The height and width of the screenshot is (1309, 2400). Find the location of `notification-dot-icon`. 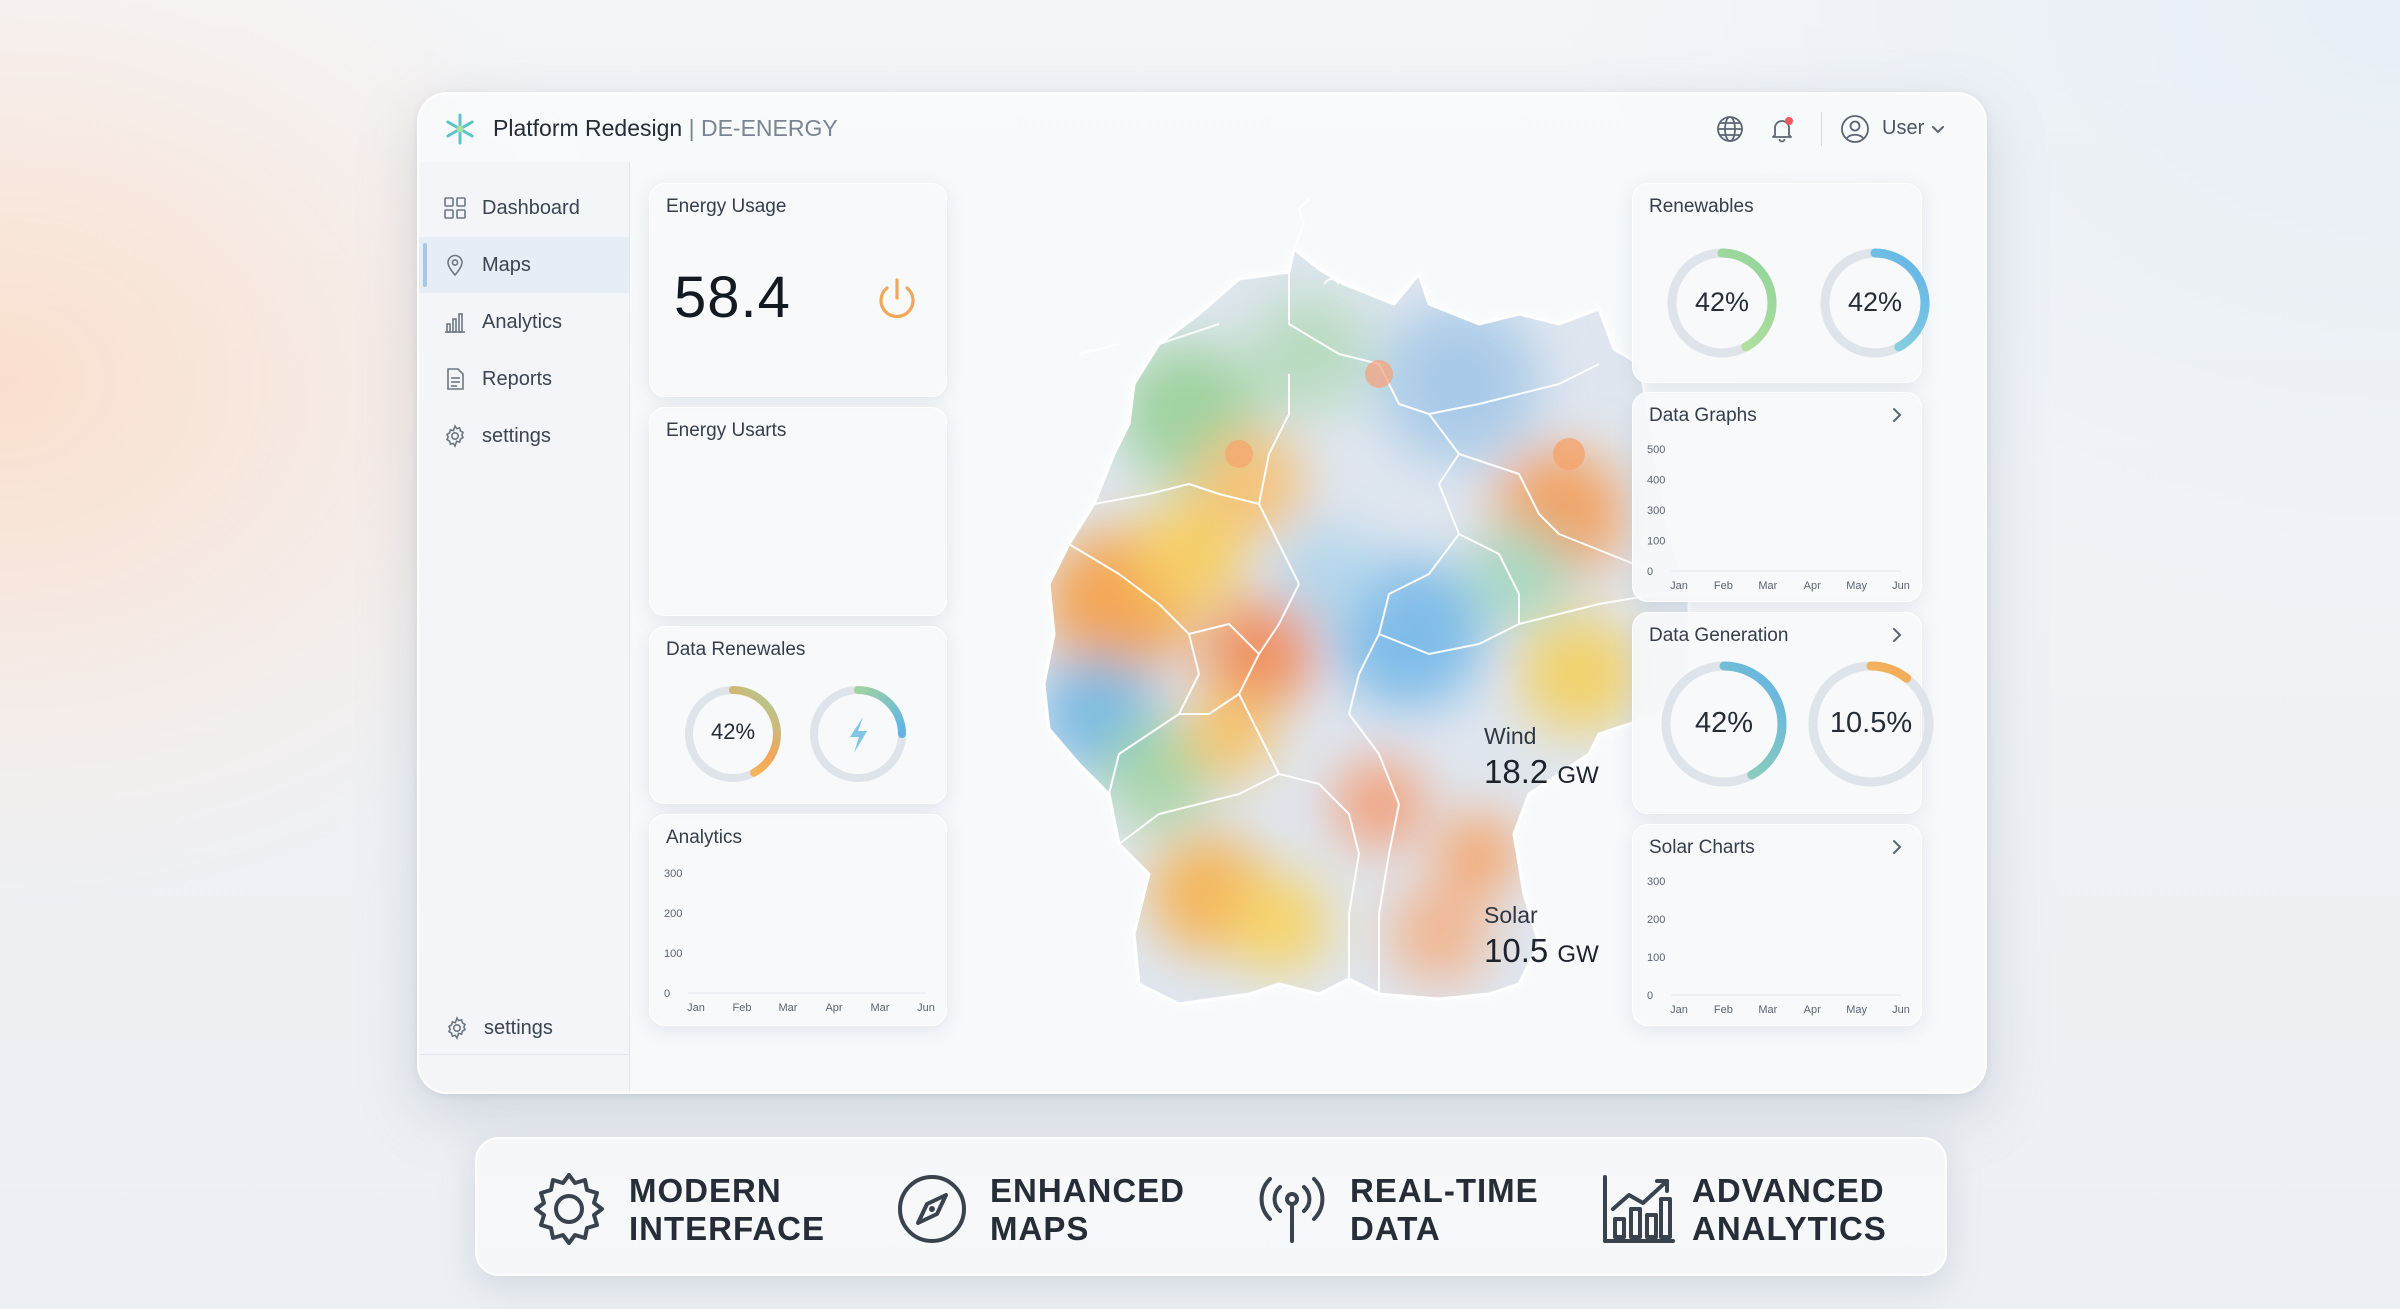

notification-dot-icon is located at coordinates (1789, 121).